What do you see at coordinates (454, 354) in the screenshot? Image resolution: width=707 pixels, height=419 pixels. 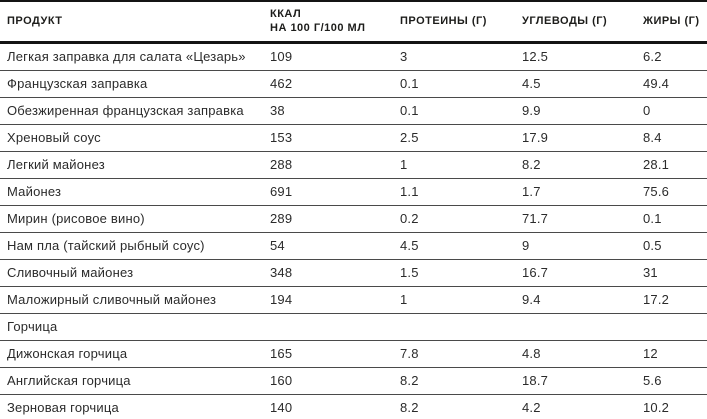 I see `protein-cell: 7.8` at bounding box center [454, 354].